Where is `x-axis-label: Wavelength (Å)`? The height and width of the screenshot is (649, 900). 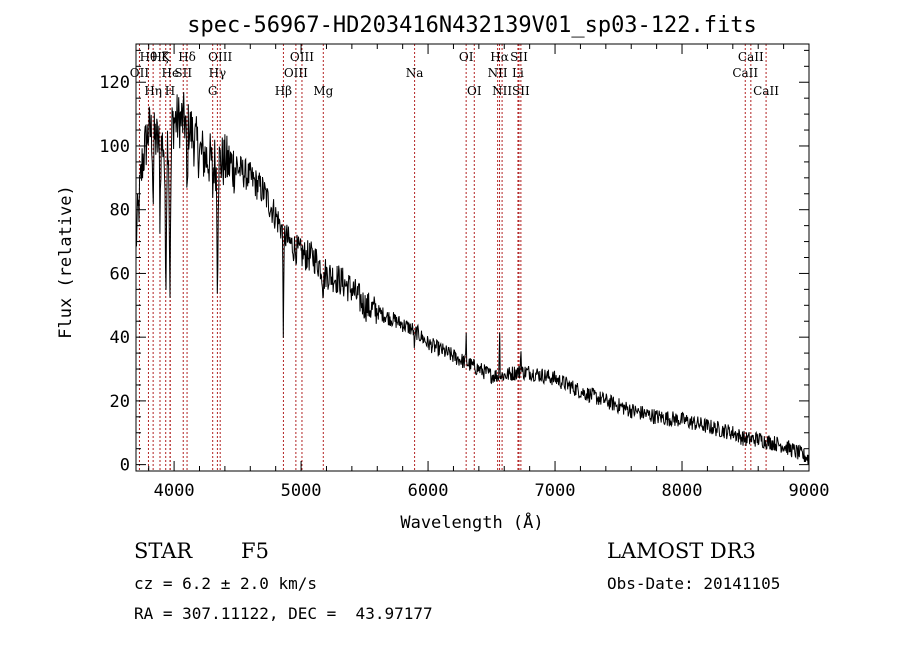
x-axis-label: Wavelength (Å) is located at coordinates (471, 522).